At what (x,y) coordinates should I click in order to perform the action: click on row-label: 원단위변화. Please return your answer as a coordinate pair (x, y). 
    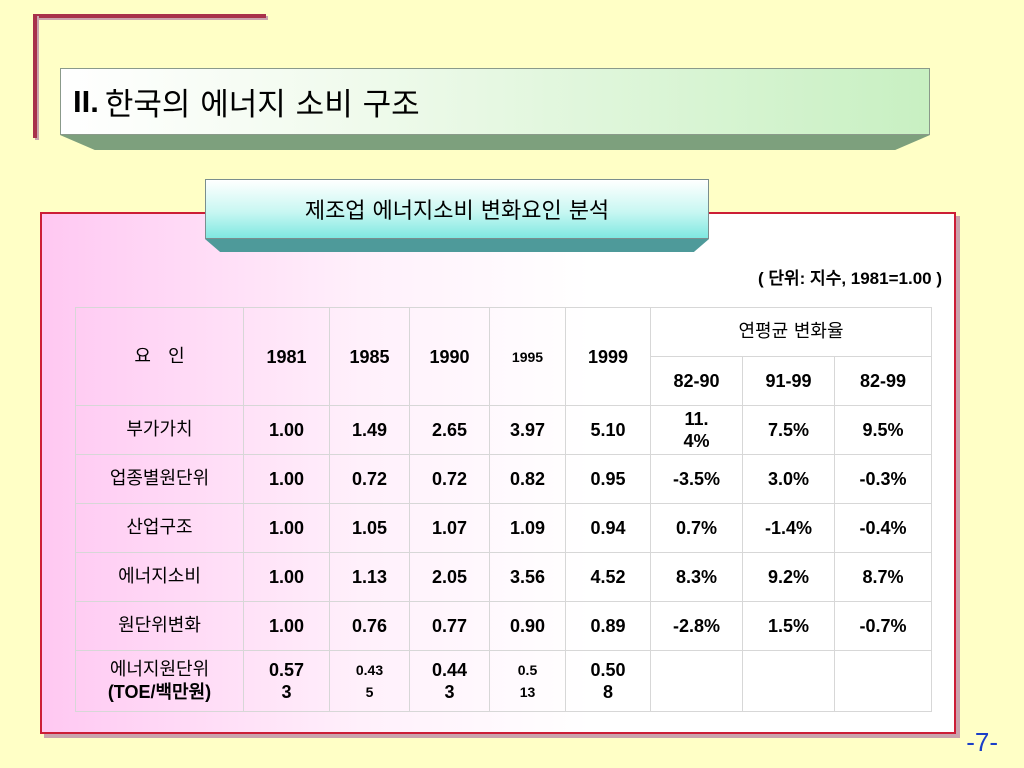
    Looking at the image, I should click on (159, 626).